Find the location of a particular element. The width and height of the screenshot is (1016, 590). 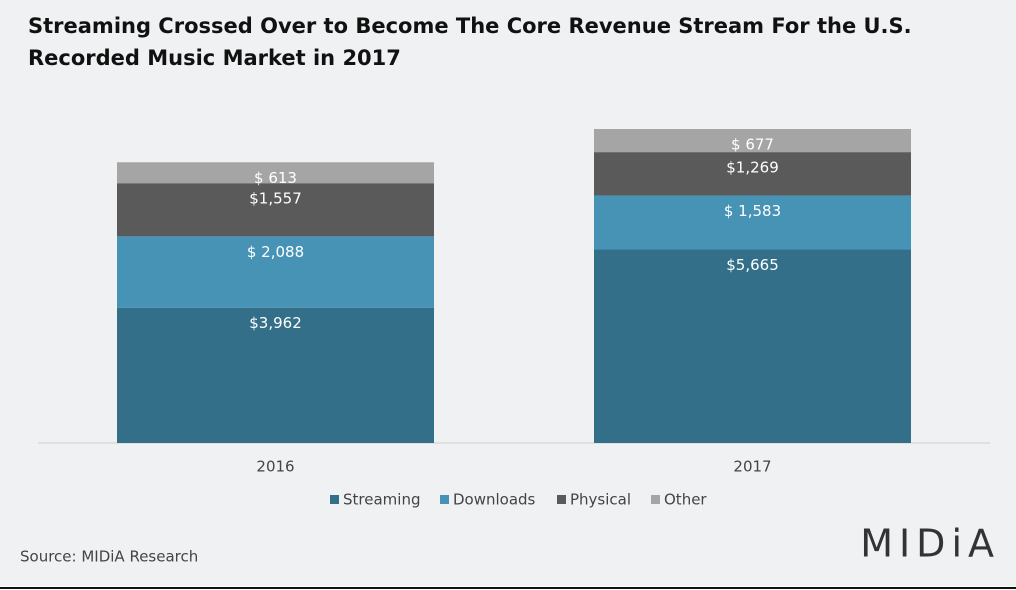

data-label: $1,269 is located at coordinates (752, 168).